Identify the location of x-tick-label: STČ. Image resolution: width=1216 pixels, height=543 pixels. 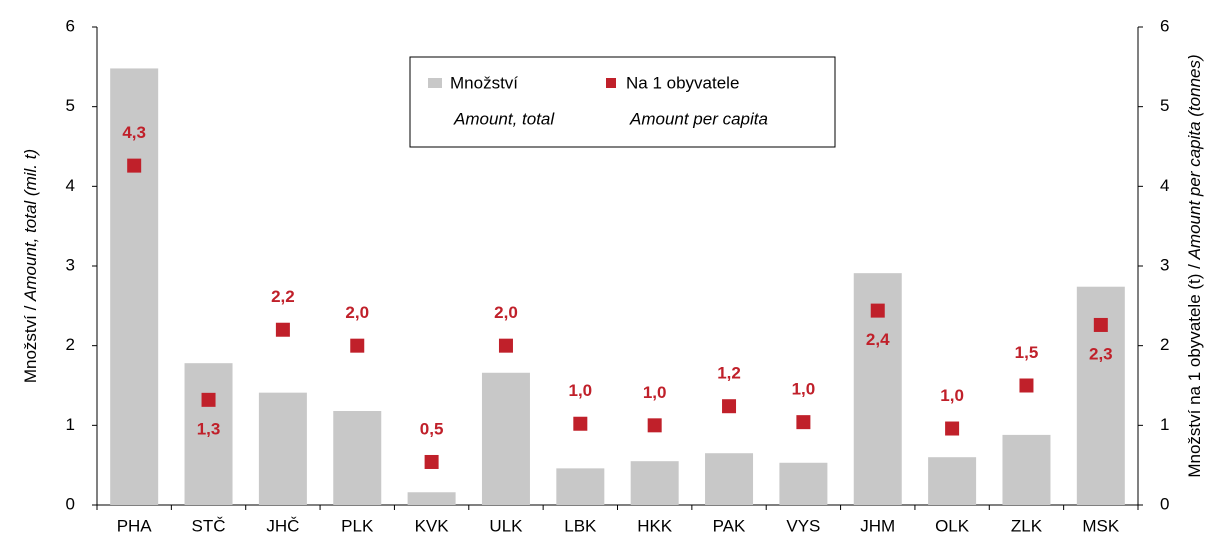
(209, 525).